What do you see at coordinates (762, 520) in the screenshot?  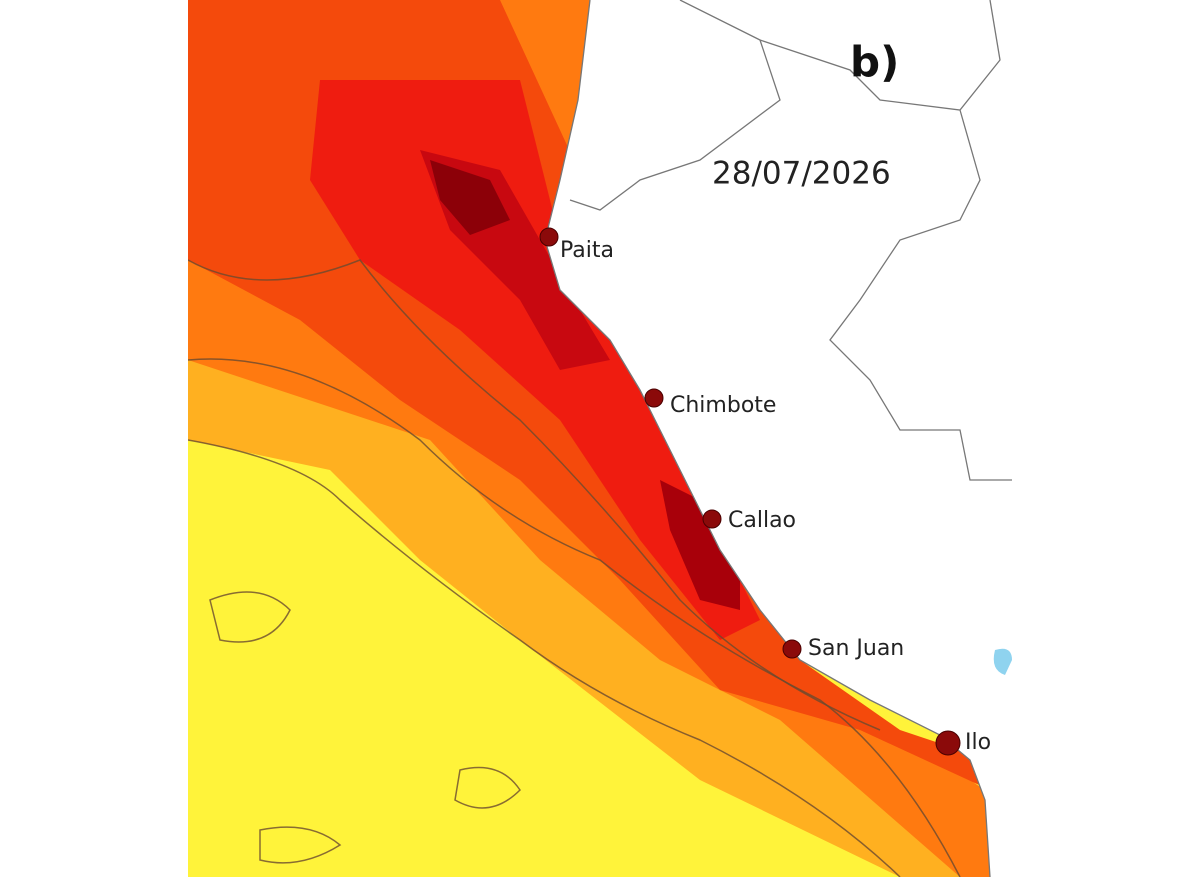 I see `city-label: Callao` at bounding box center [762, 520].